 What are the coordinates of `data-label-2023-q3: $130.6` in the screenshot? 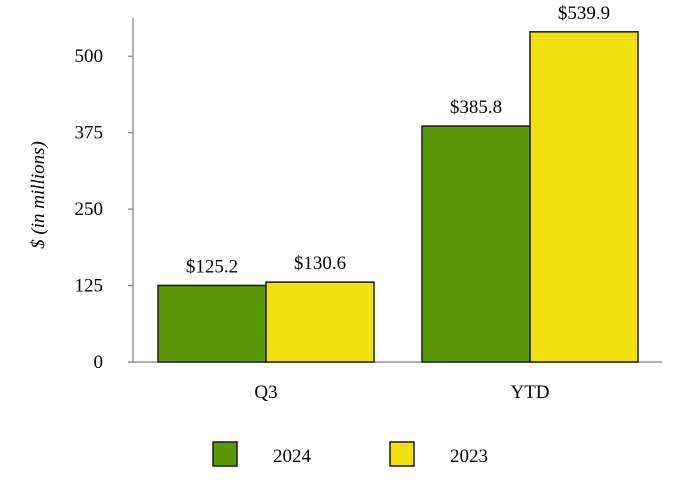 It's located at (320, 263).